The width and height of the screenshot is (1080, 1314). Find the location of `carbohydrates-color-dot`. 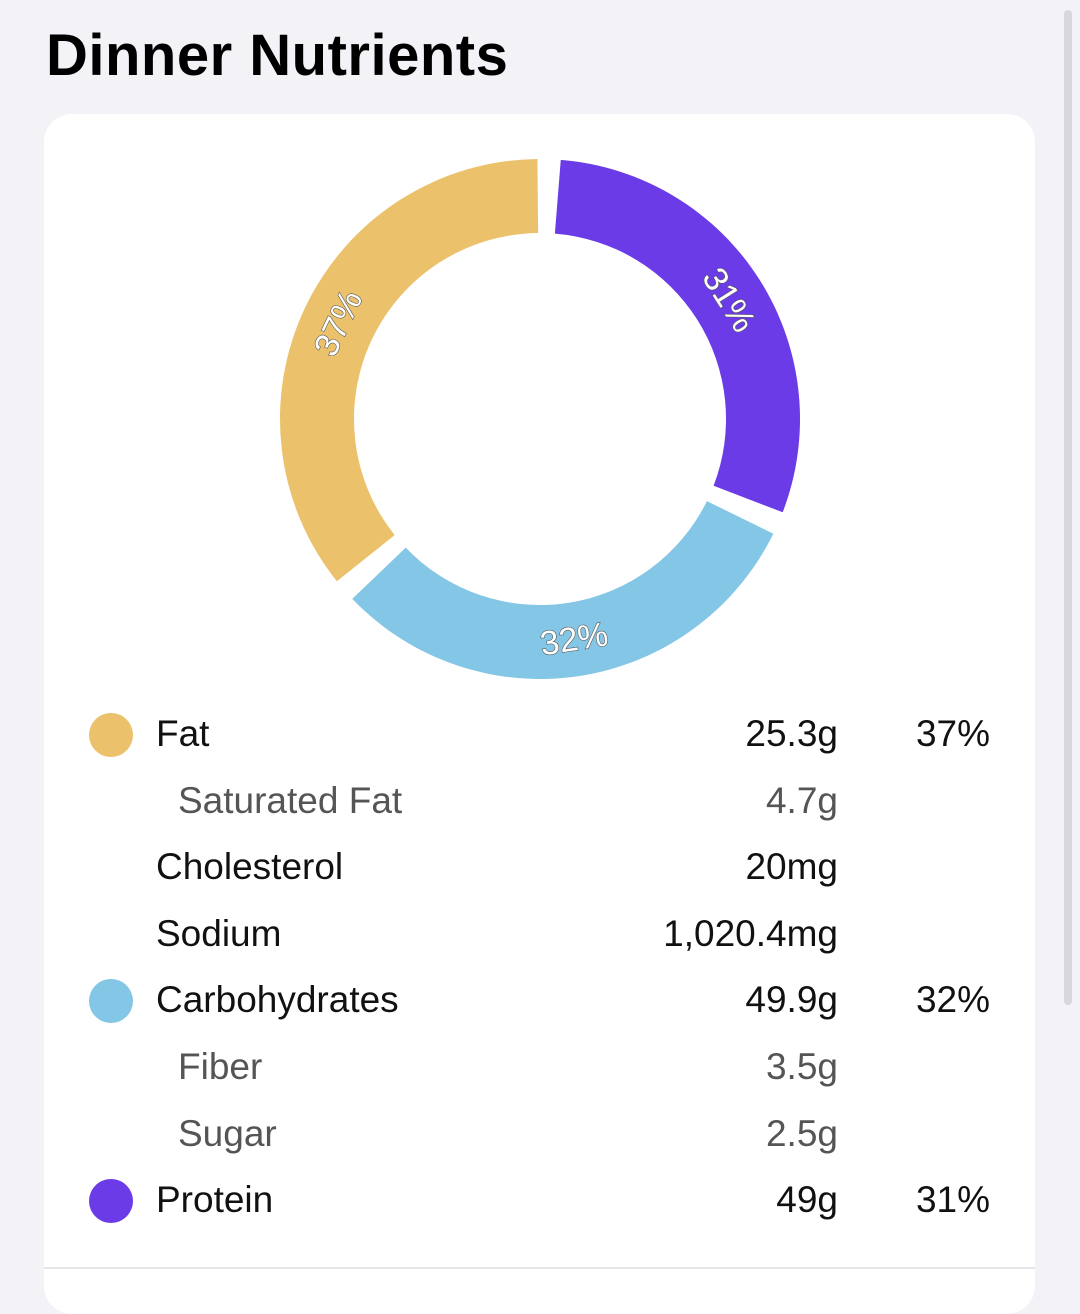

carbohydrates-color-dot is located at coordinates (111, 1001).